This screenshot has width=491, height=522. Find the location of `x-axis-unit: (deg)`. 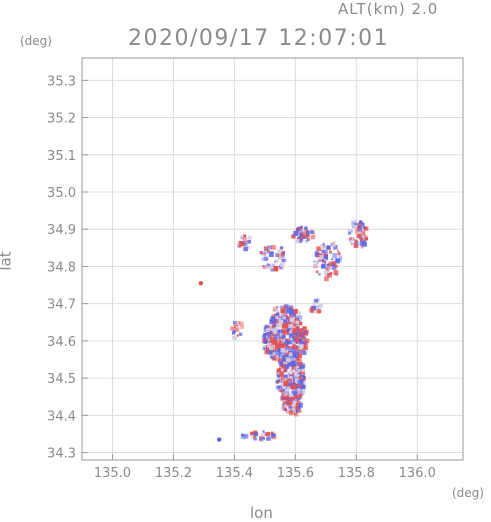

x-axis-unit: (deg) is located at coordinates (468, 493).